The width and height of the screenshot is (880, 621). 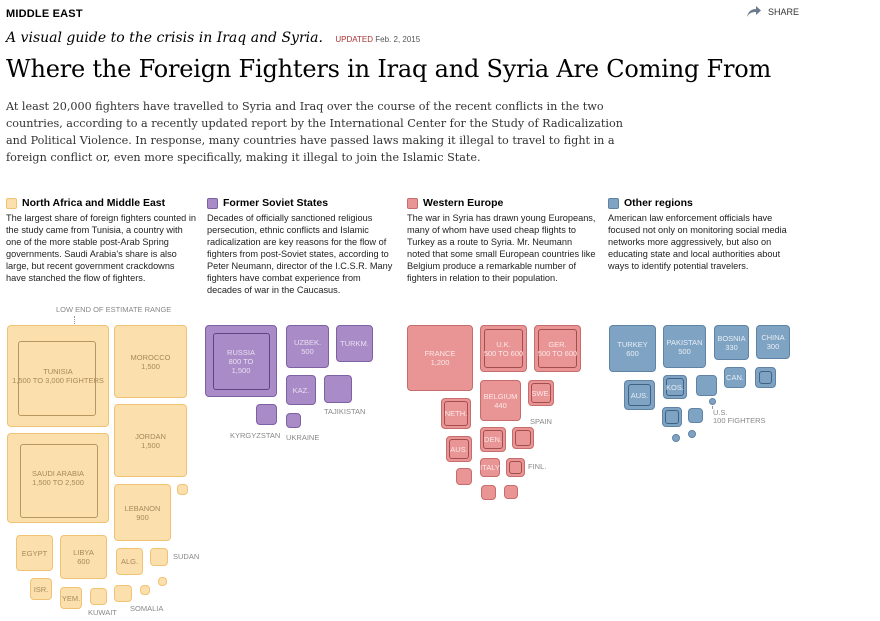 I want to click on country-box-bosnia: BOSNIA 330, so click(x=731, y=342).